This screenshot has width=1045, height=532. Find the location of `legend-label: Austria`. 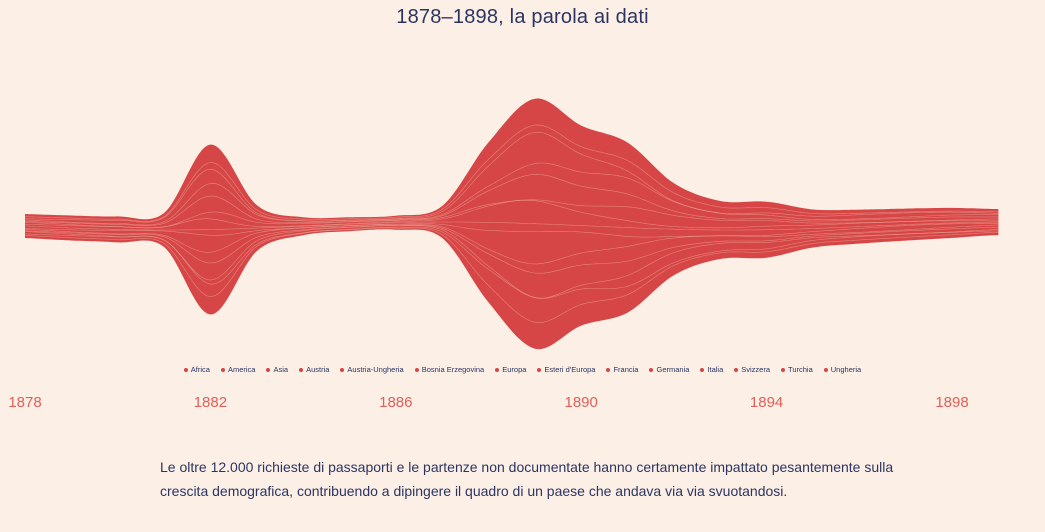

legend-label: Austria is located at coordinates (318, 369).